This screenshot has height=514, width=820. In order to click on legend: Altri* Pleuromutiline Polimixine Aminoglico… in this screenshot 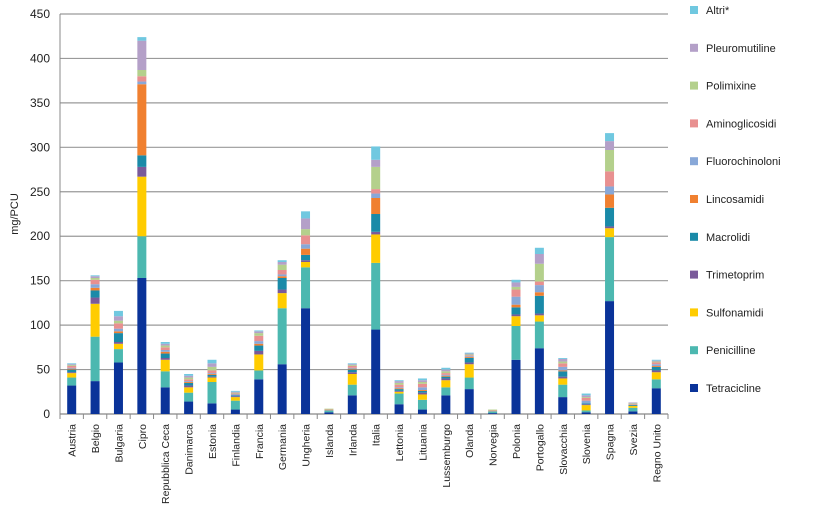, I will do `click(735, 200)`.